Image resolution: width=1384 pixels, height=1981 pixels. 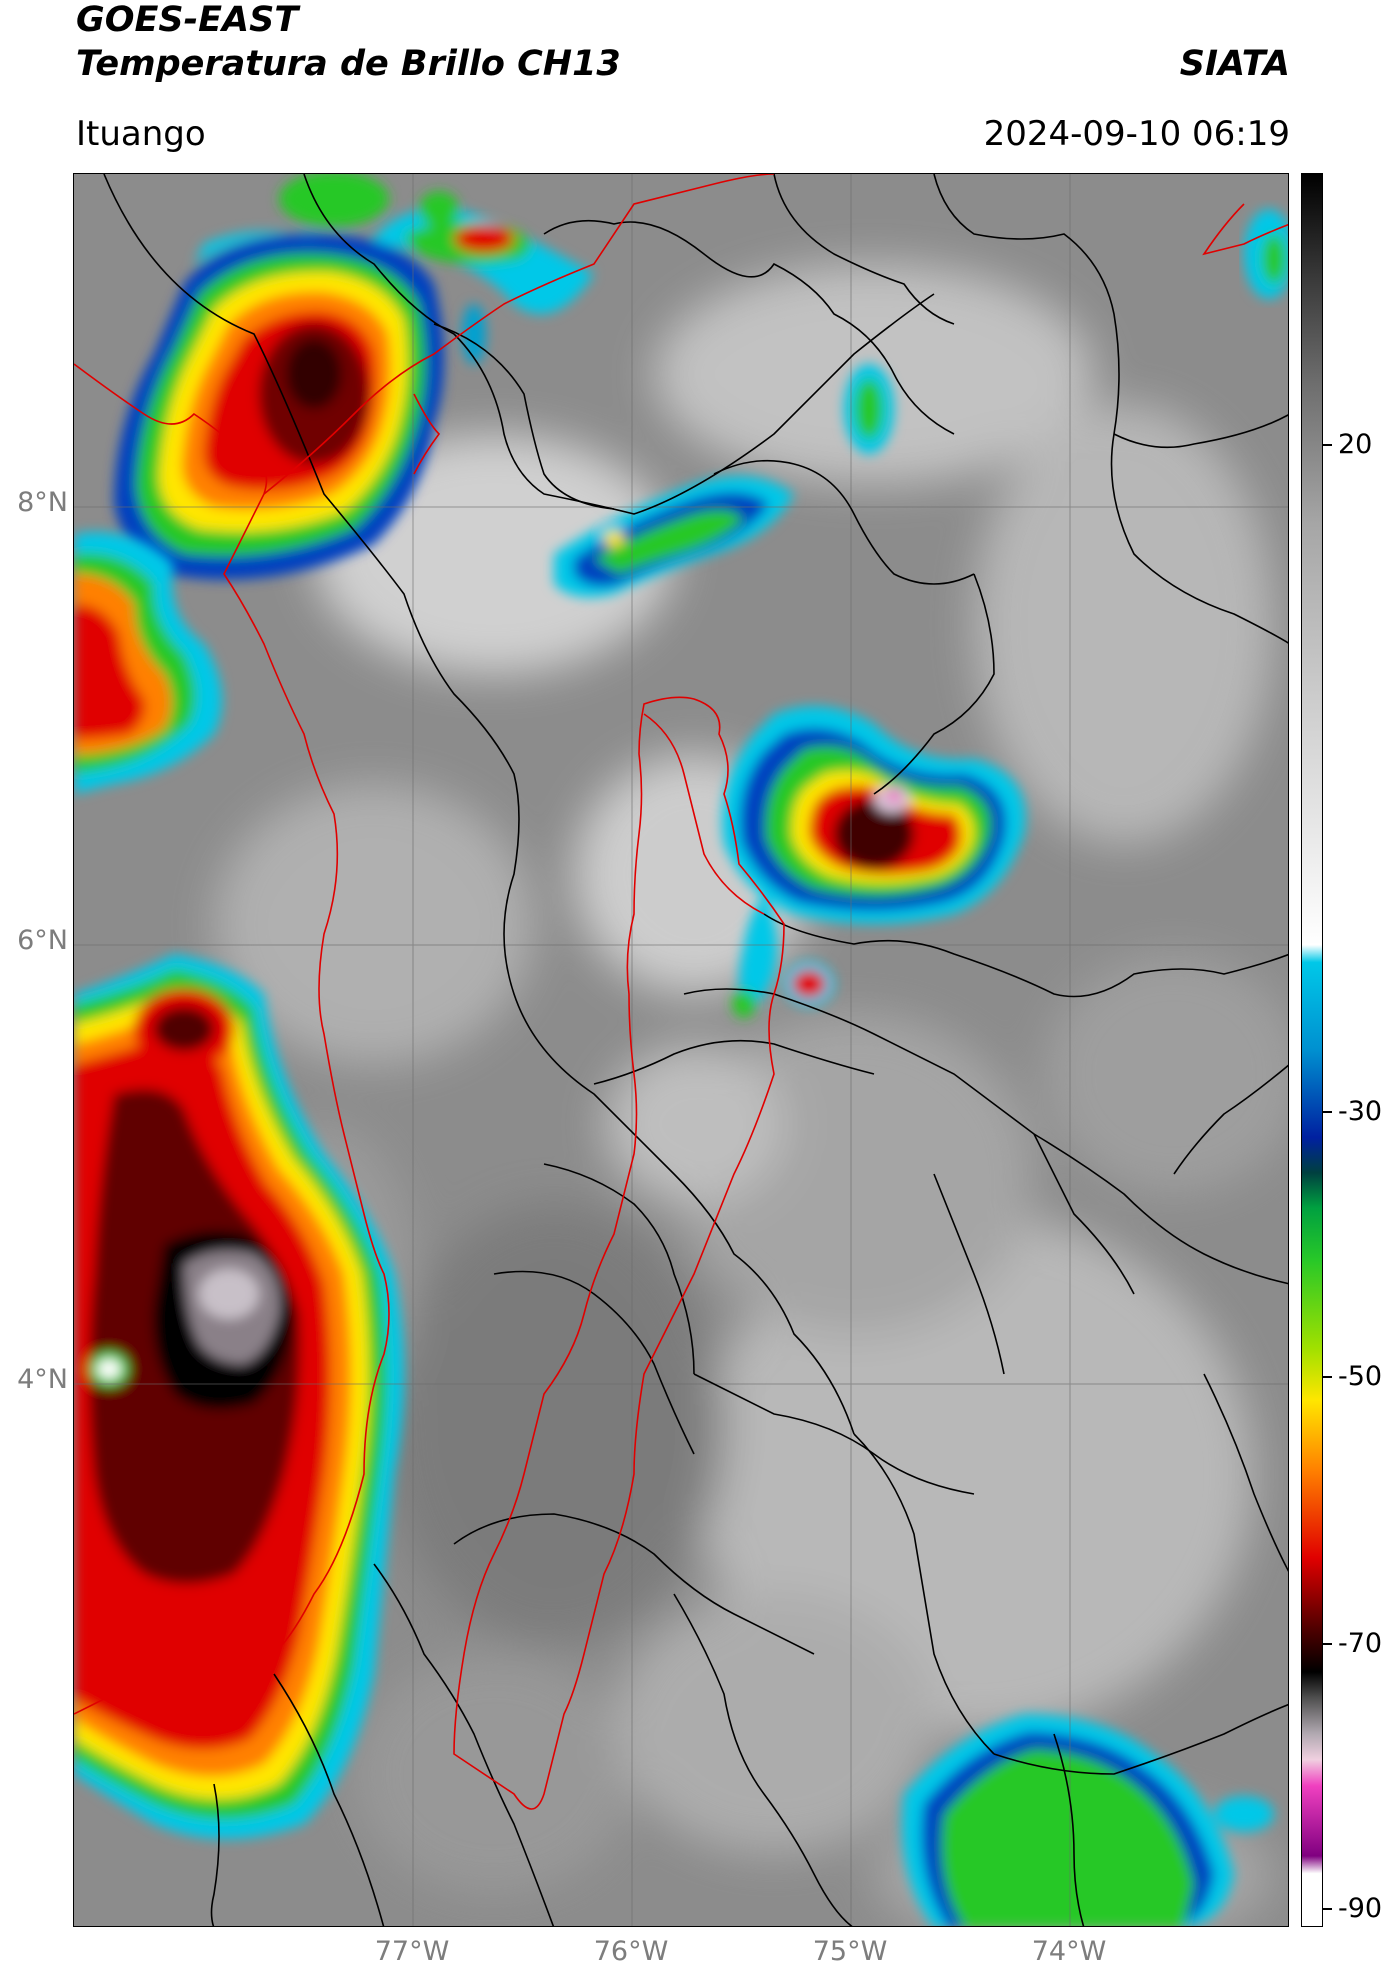 I want to click on ituango-basin-outline, so click(x=619, y=1253).